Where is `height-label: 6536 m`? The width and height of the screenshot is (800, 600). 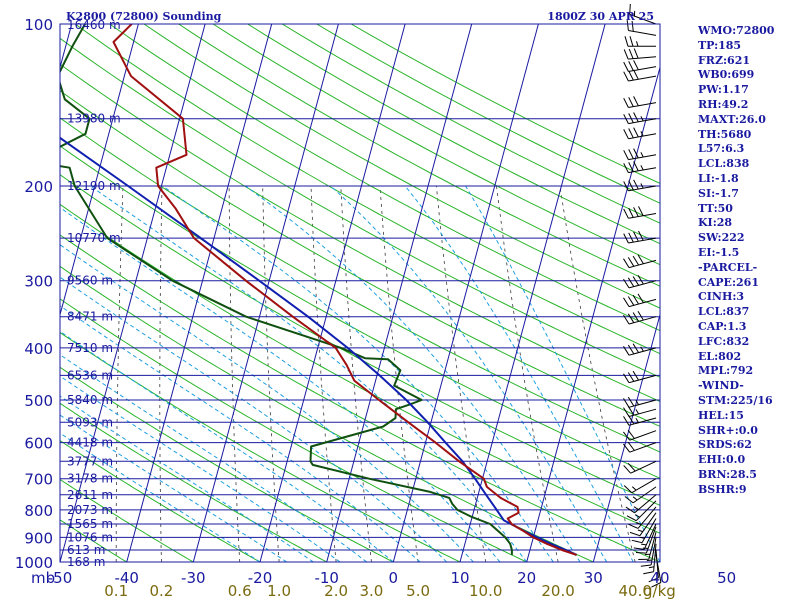 height-label: 6536 m is located at coordinates (90, 375).